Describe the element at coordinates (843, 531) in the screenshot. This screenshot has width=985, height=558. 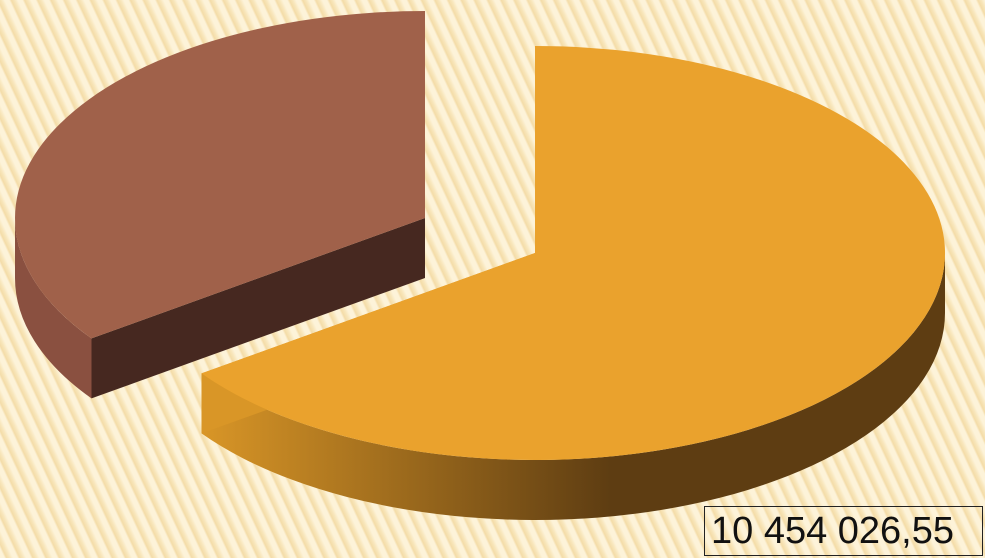
I see `data-label-slice-1: 10 454 026,55` at that location.